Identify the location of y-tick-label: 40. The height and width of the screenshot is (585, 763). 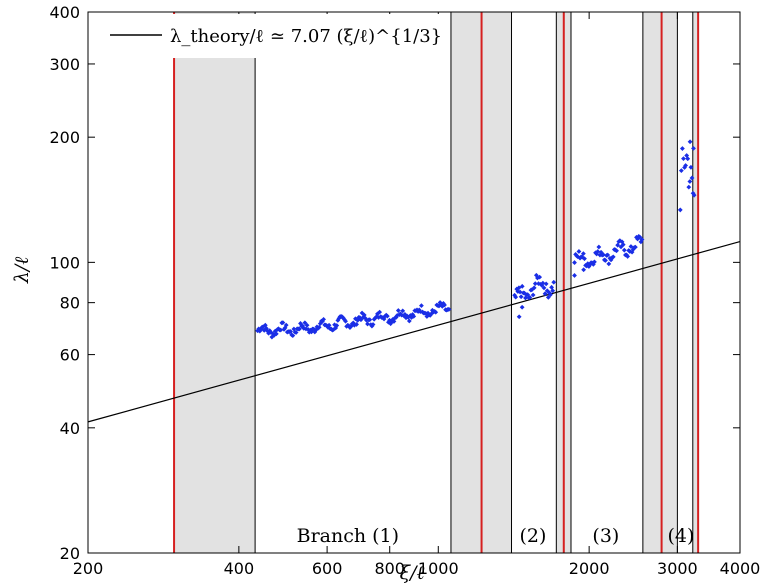
(70, 428).